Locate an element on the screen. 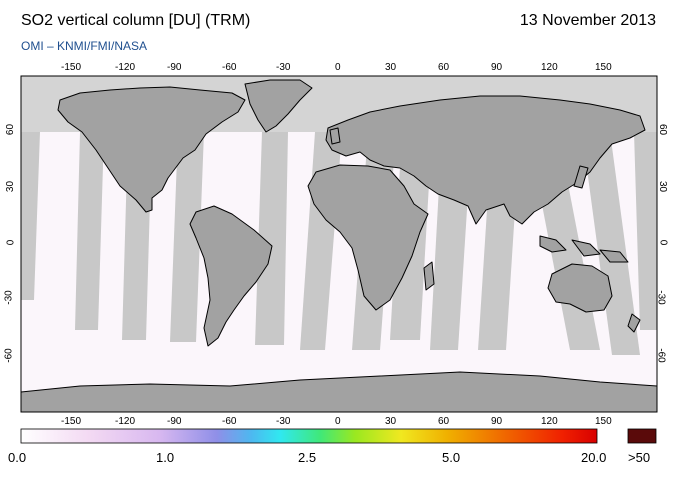 This screenshot has height=480, width=676. lon-tick-bottom: 30 is located at coordinates (391, 421).